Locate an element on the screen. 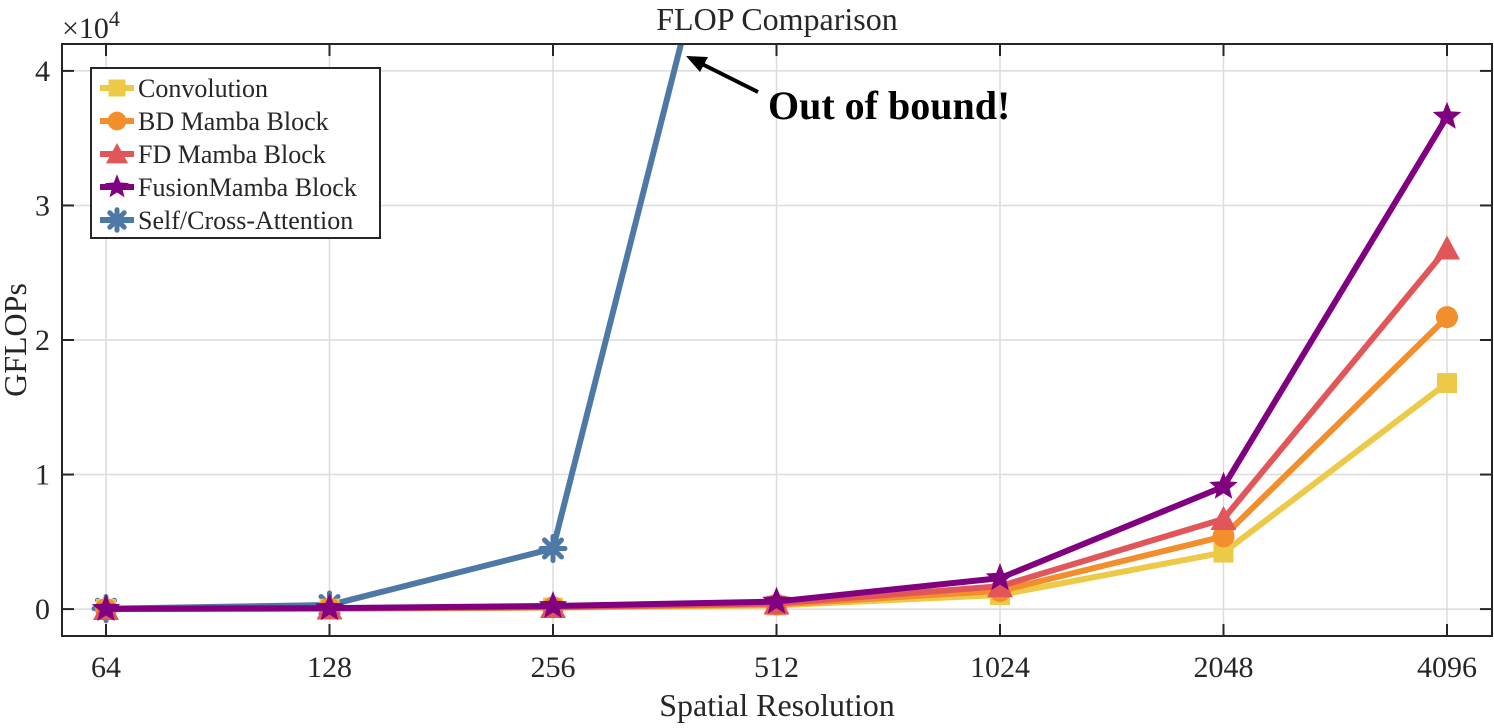  legend-item: Convolution is located at coordinates (184, 88).